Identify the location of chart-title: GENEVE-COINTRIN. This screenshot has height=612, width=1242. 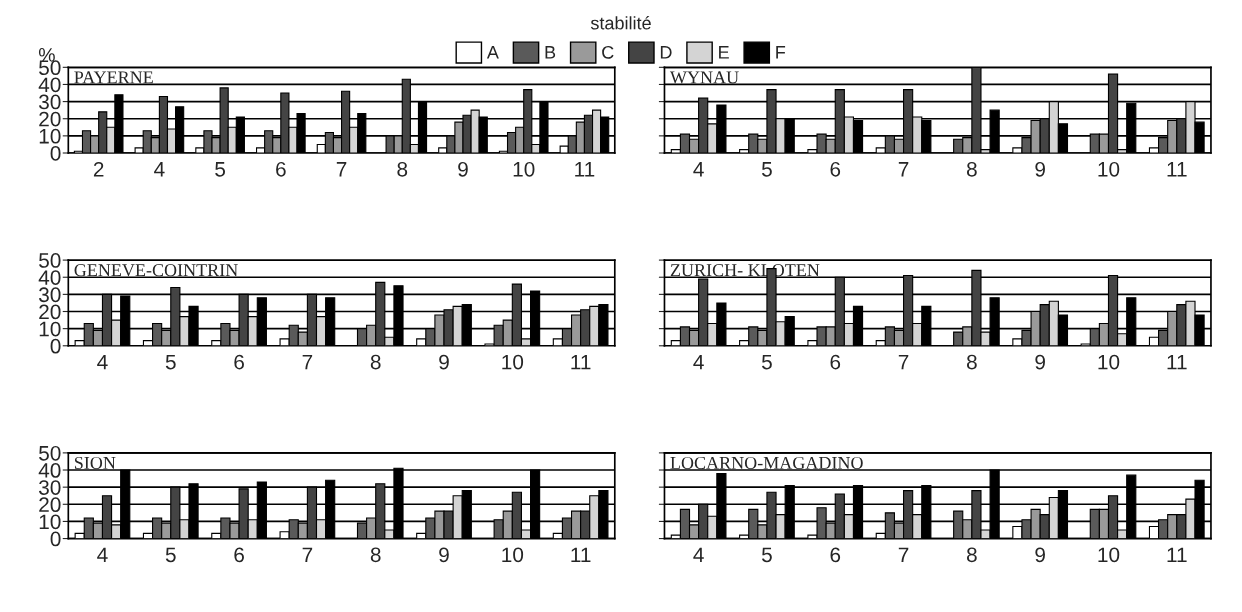
(156, 270).